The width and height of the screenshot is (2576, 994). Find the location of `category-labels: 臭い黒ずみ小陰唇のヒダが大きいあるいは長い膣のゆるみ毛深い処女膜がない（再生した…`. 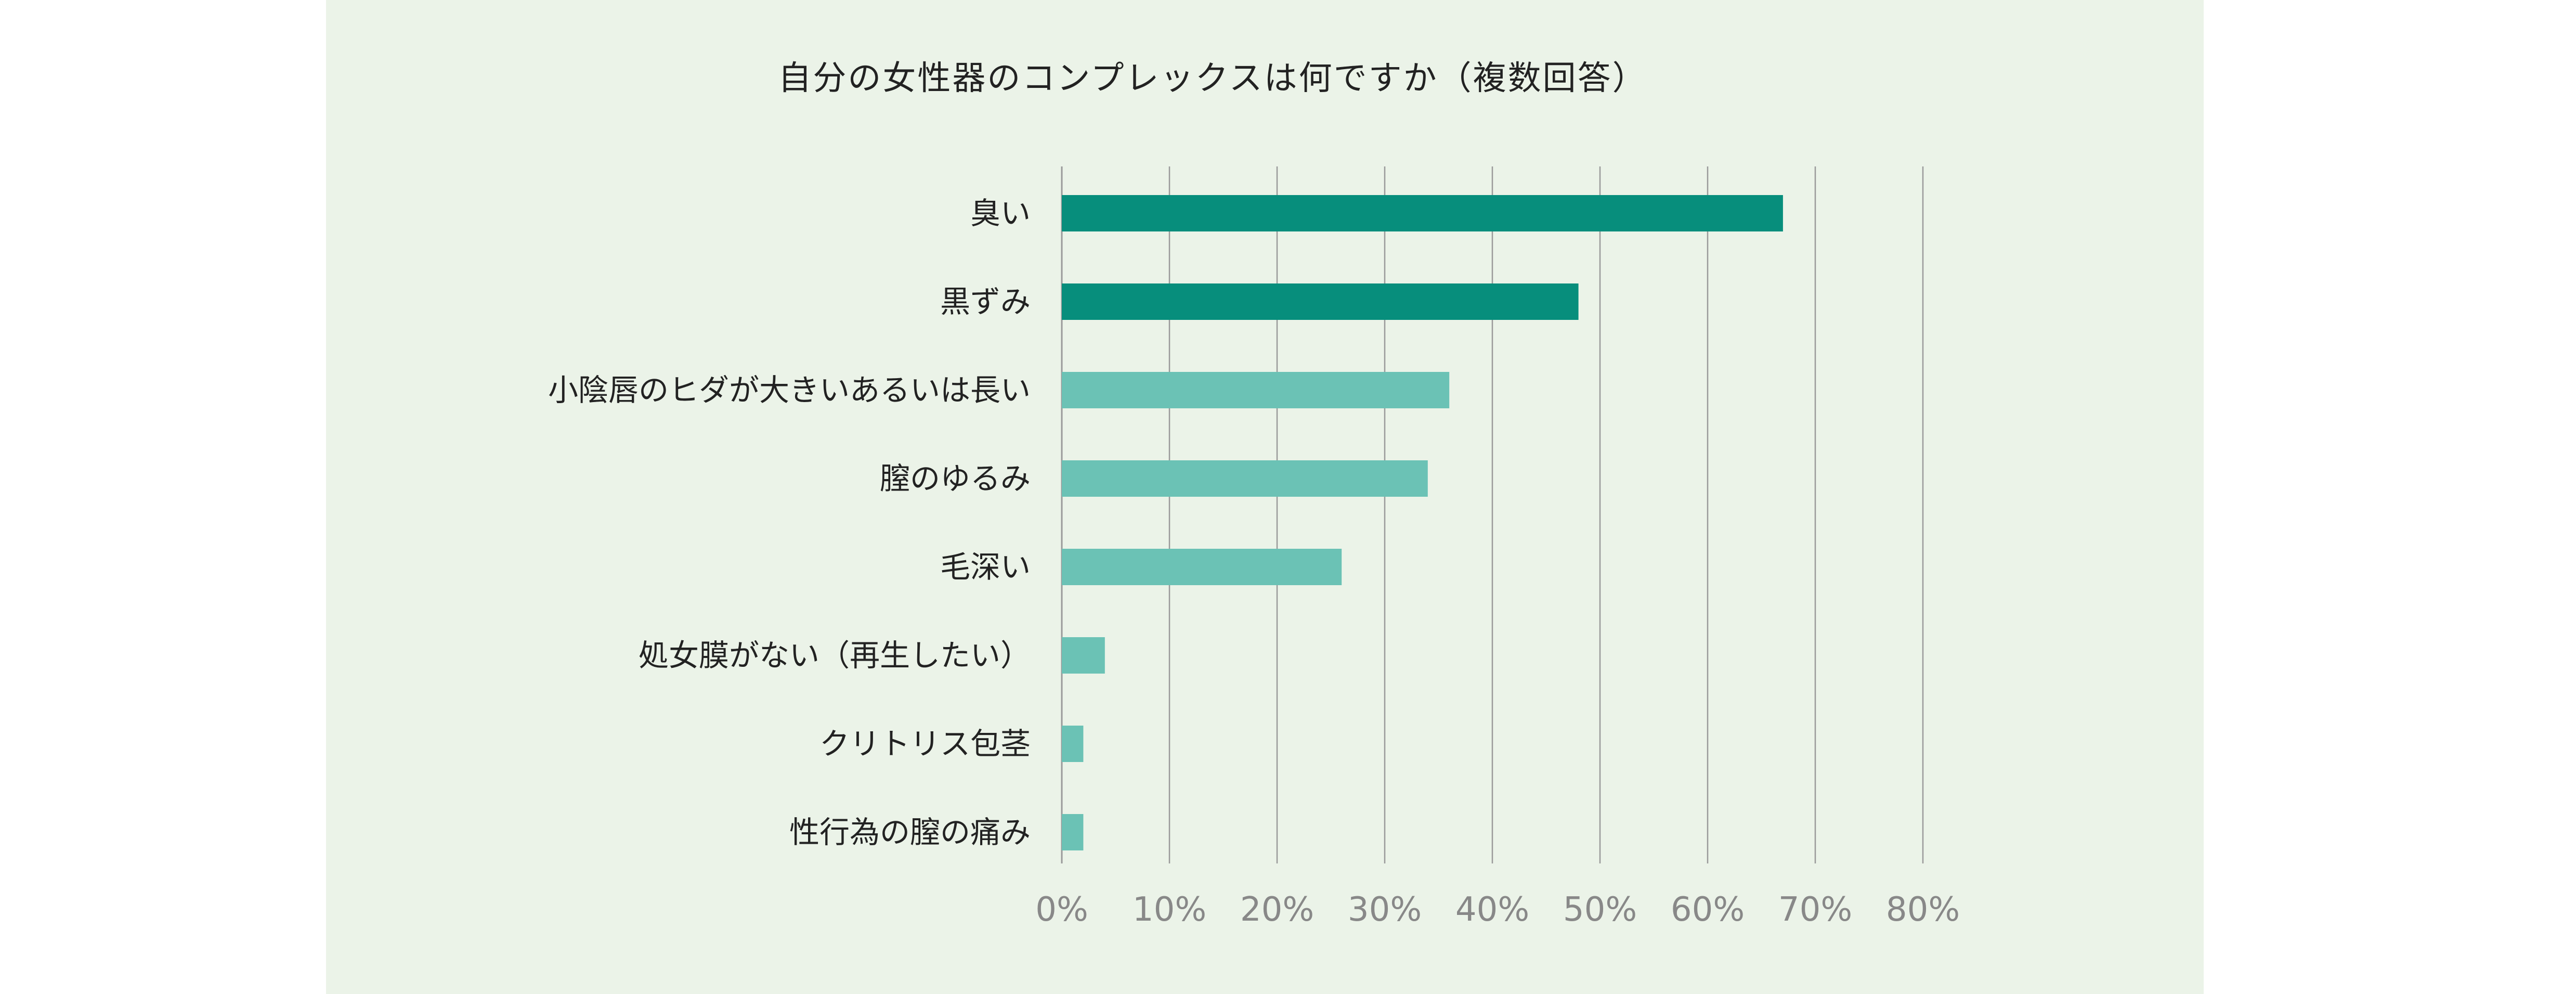

category-labels: 臭い黒ずみ小陰唇のヒダが大きいあるいは長い膣のゆるみ毛深い処女膜がない（再生した… is located at coordinates (789, 523).